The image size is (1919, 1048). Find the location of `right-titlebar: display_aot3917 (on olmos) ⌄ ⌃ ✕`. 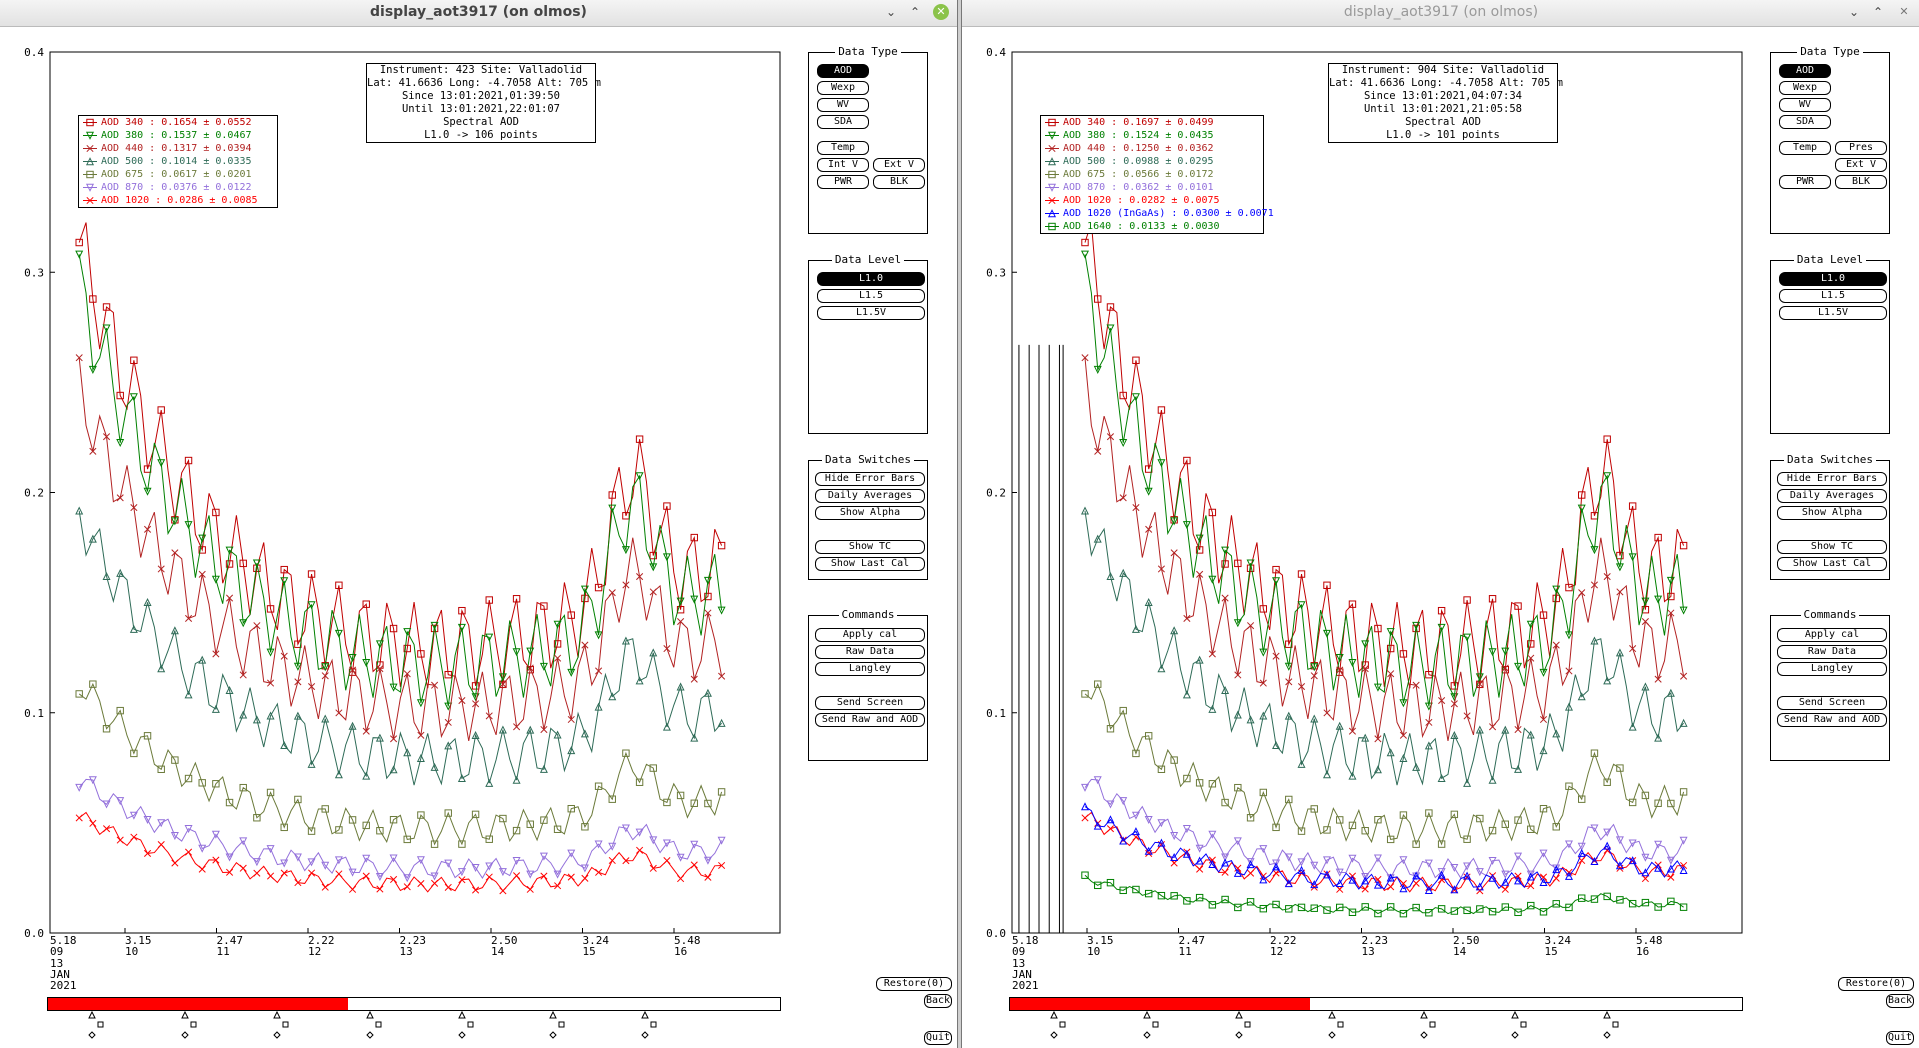

right-titlebar: display_aot3917 (on olmos) ⌄ ⌃ ✕ is located at coordinates (1440, 13).